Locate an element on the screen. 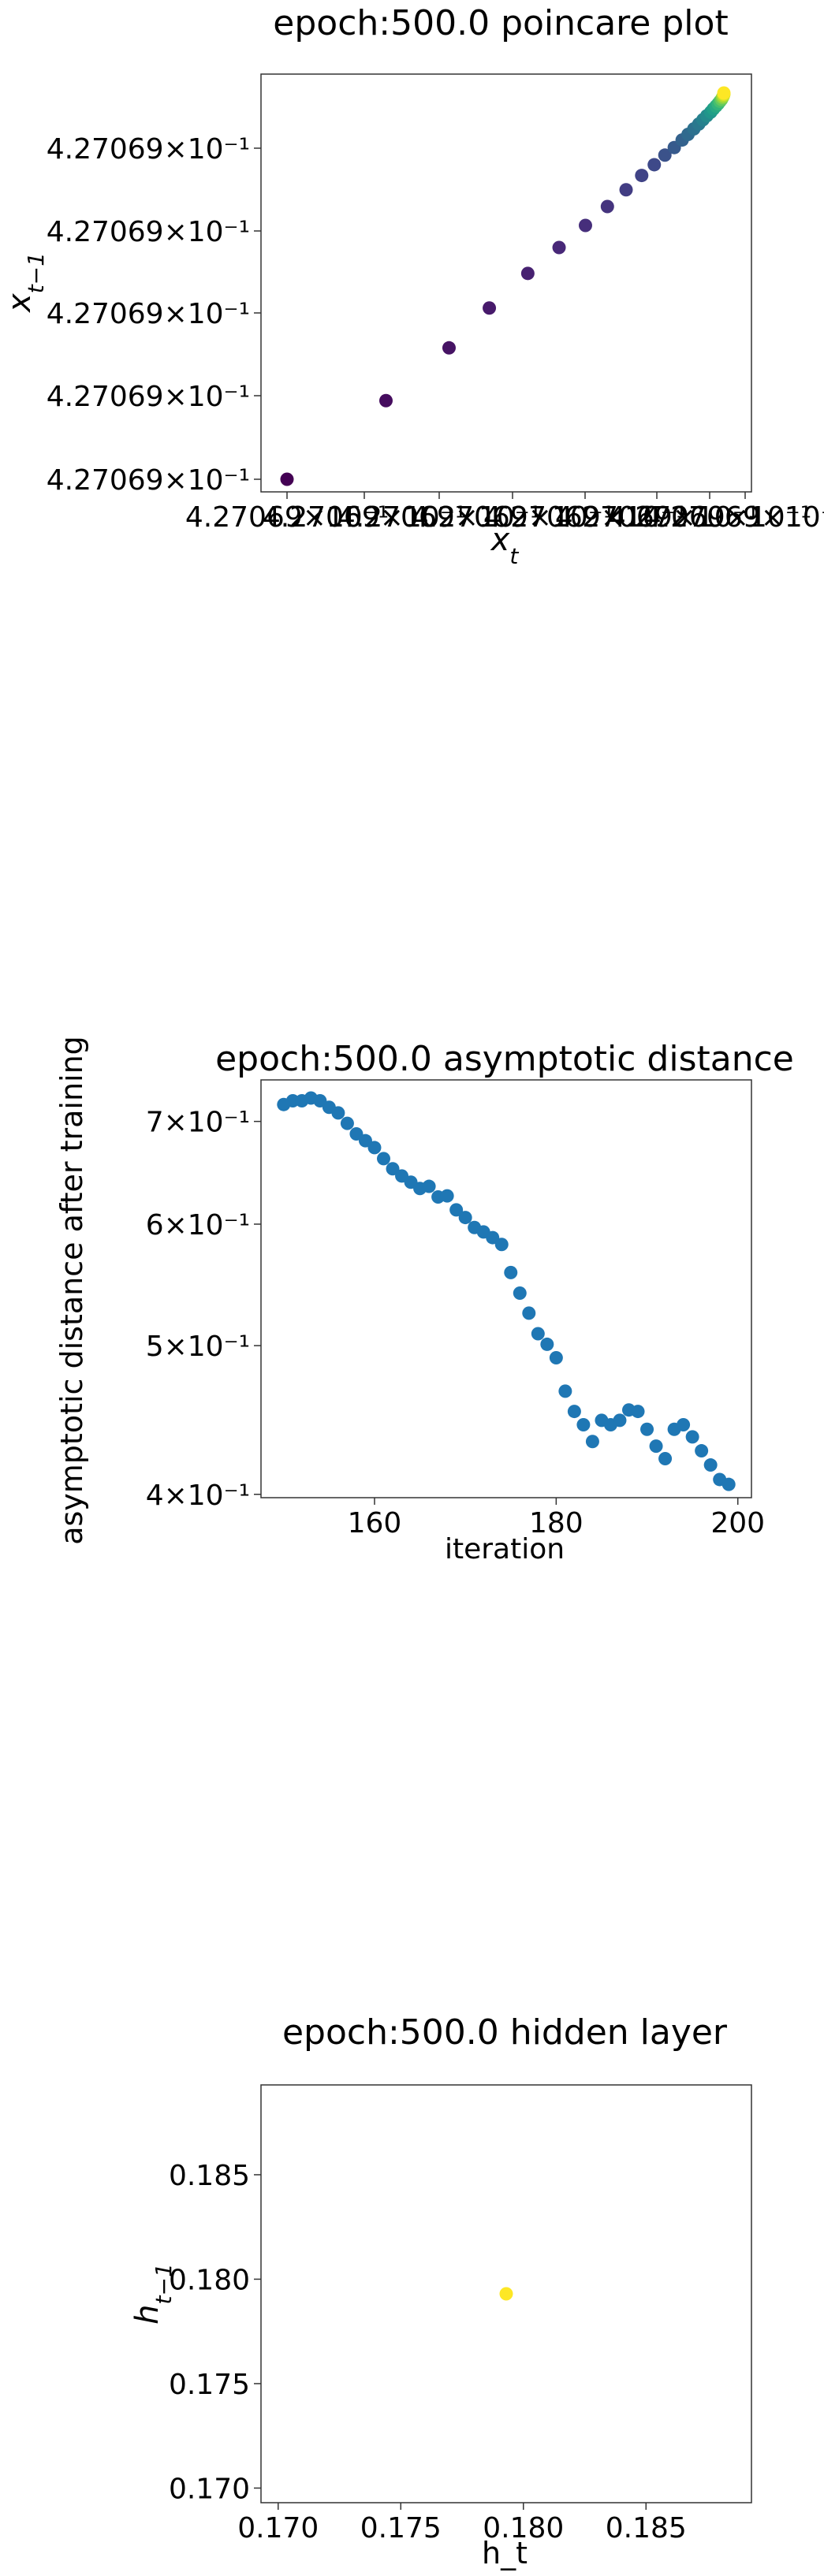 The image size is (824, 2576). y-tick-label: 0.170 is located at coordinates (209, 2489).